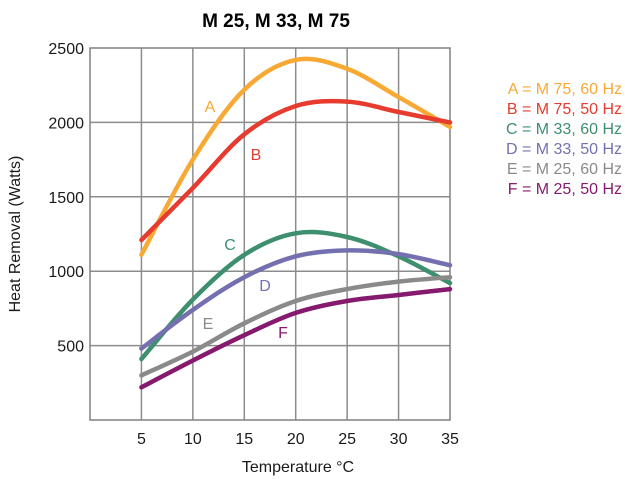 Image resolution: width=625 pixels, height=479 pixels. Describe the element at coordinates (15, 234) in the screenshot. I see `y-axis-label: Heat Removal (Watts)` at that location.